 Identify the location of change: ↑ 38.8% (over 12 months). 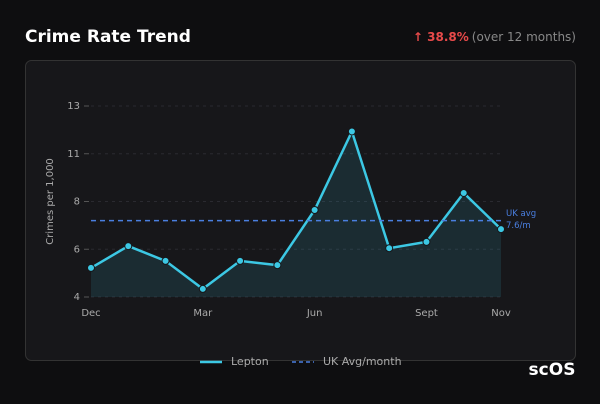
(494, 37).